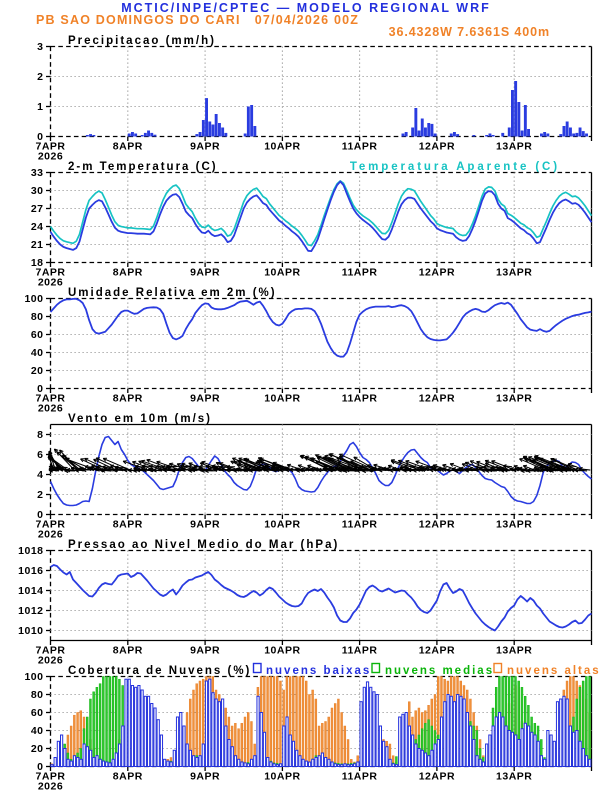  I want to click on svg-text: Temperatura Aparente (C), so click(455, 167).